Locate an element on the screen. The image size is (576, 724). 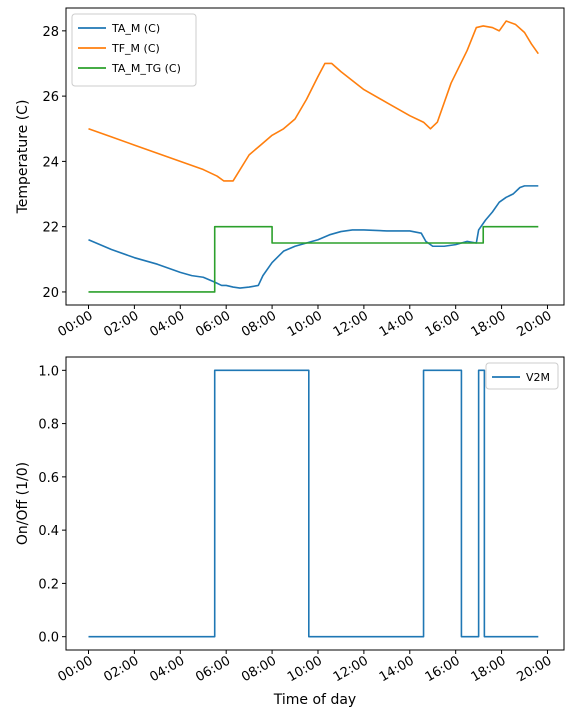
y-axis-label: On/Off (1/0) is located at coordinates (23, 503).